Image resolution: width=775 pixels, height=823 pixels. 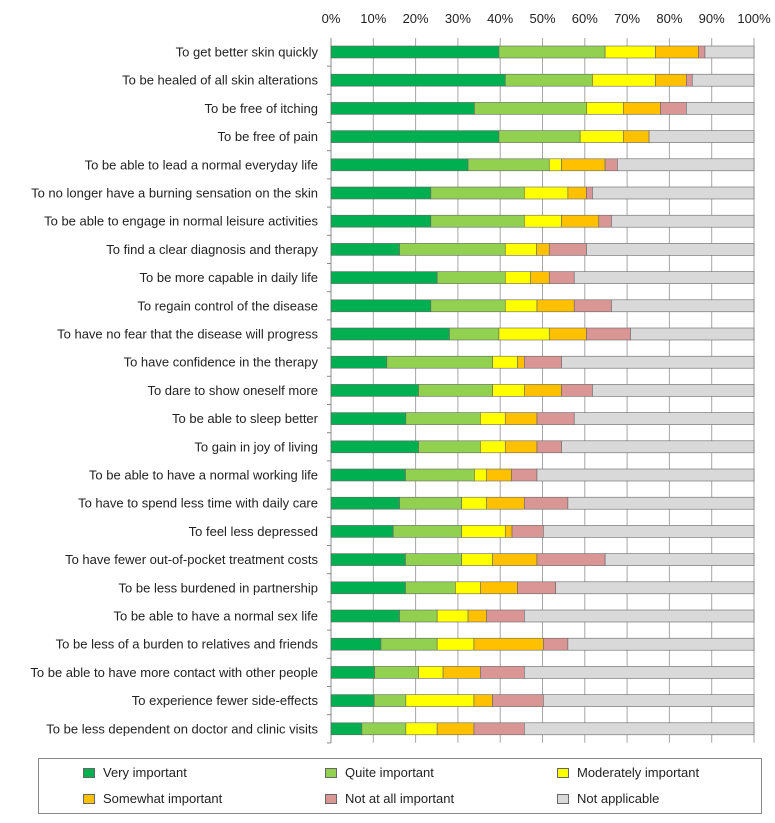 What do you see at coordinates (220, 80) in the screenshot?
I see `category-label: To be healed of all skin alterations` at bounding box center [220, 80].